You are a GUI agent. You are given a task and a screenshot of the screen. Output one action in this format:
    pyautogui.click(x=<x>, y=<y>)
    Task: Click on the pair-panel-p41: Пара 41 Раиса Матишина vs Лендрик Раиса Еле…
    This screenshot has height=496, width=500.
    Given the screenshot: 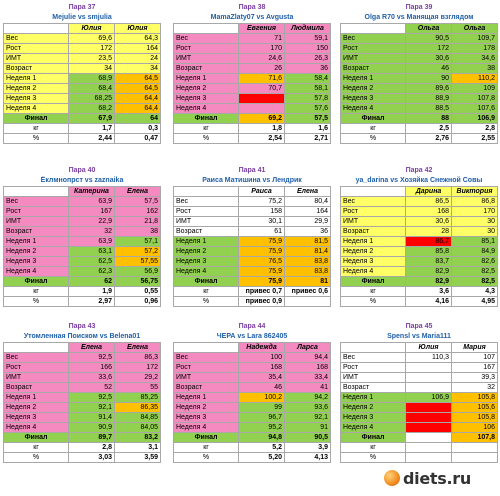 What is the action you would take?
    pyautogui.click(x=252, y=236)
    